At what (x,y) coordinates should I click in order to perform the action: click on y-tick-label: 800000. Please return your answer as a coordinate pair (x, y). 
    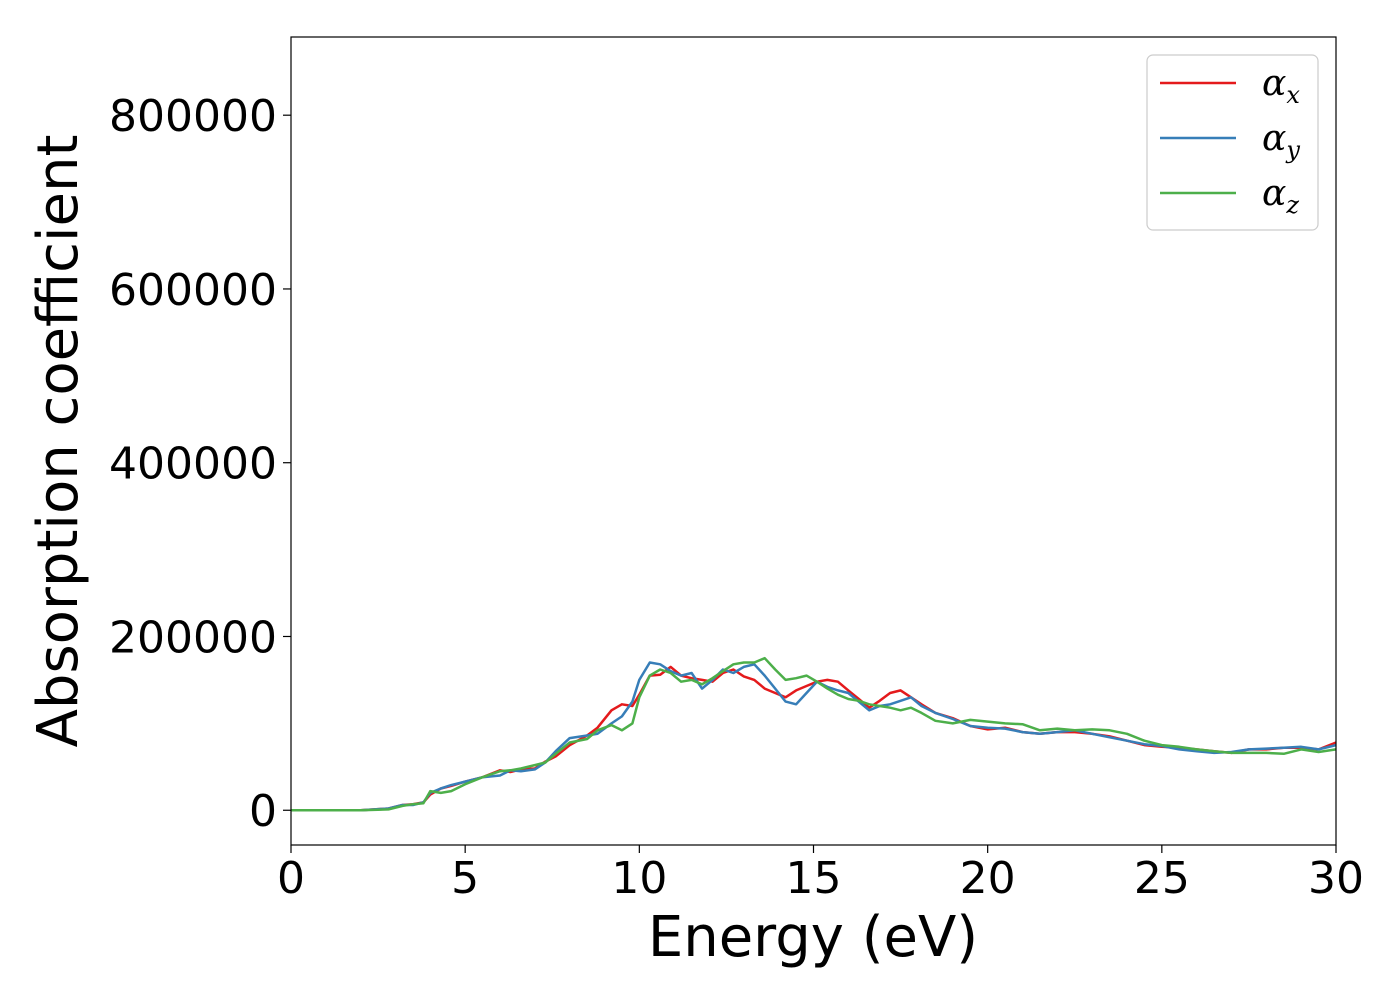
    Looking at the image, I should click on (193, 116).